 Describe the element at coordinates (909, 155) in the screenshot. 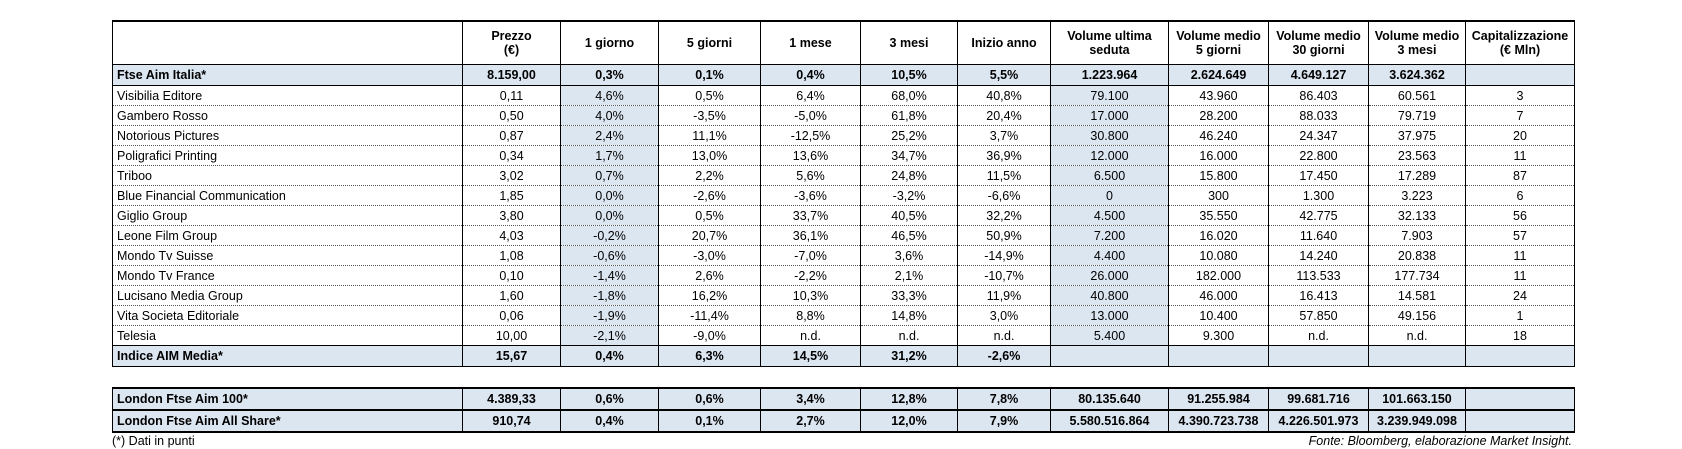

I see `cell: 34,7%` at that location.